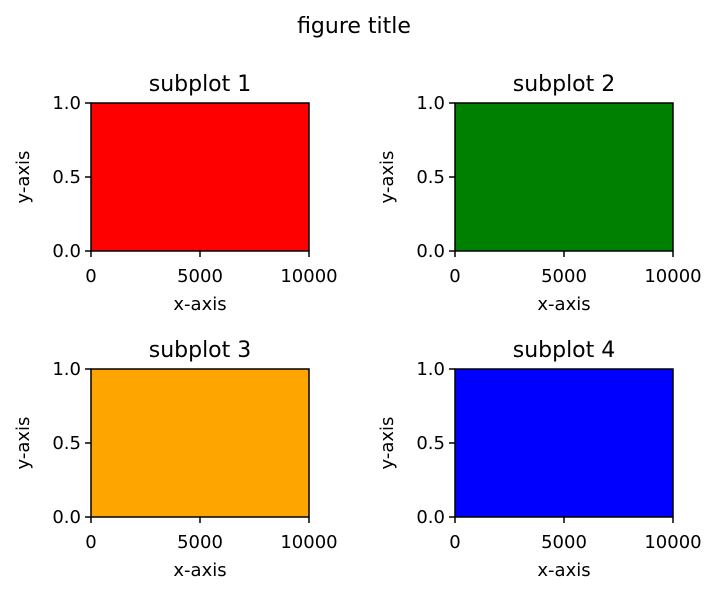 This screenshot has height=595, width=721. I want to click on subplot-2-xtick-label-2: 10000, so click(672, 276).